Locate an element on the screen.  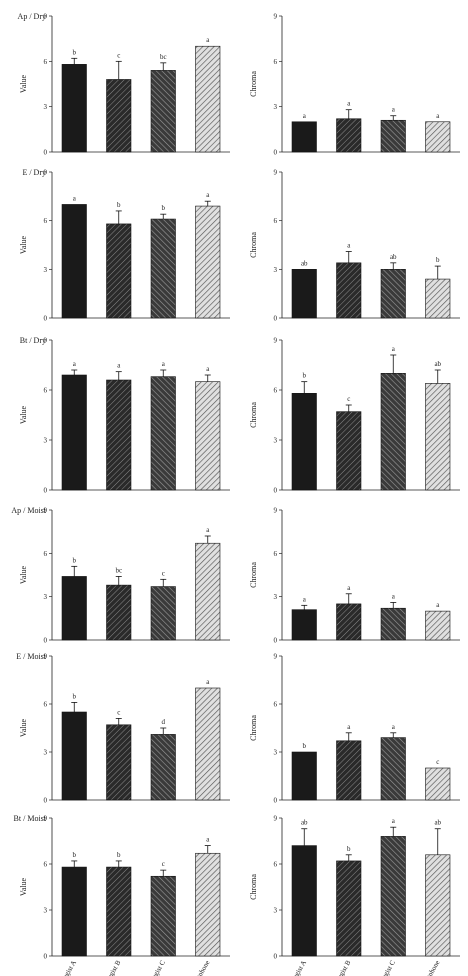
panel-8: 0 3 6 9E / Moist Value b c d a is located at coordinates (123, 728).